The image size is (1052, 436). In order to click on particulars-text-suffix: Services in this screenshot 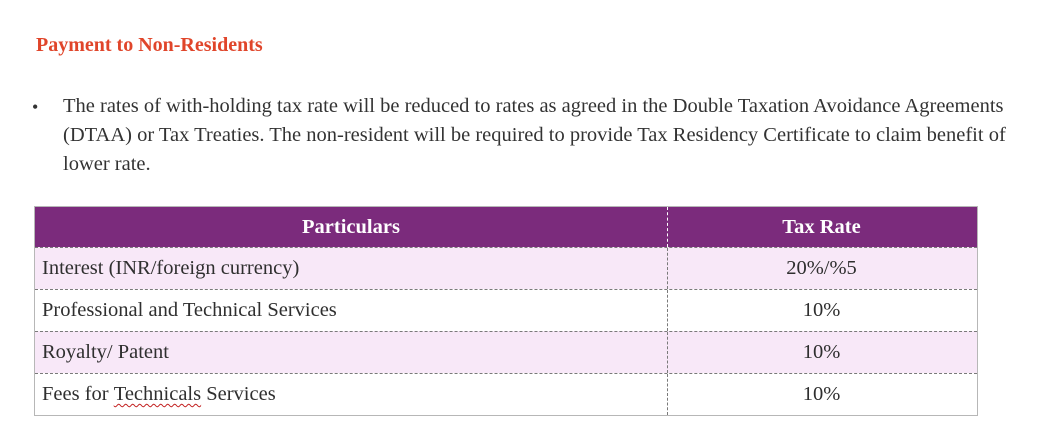, I will do `click(238, 394)`.